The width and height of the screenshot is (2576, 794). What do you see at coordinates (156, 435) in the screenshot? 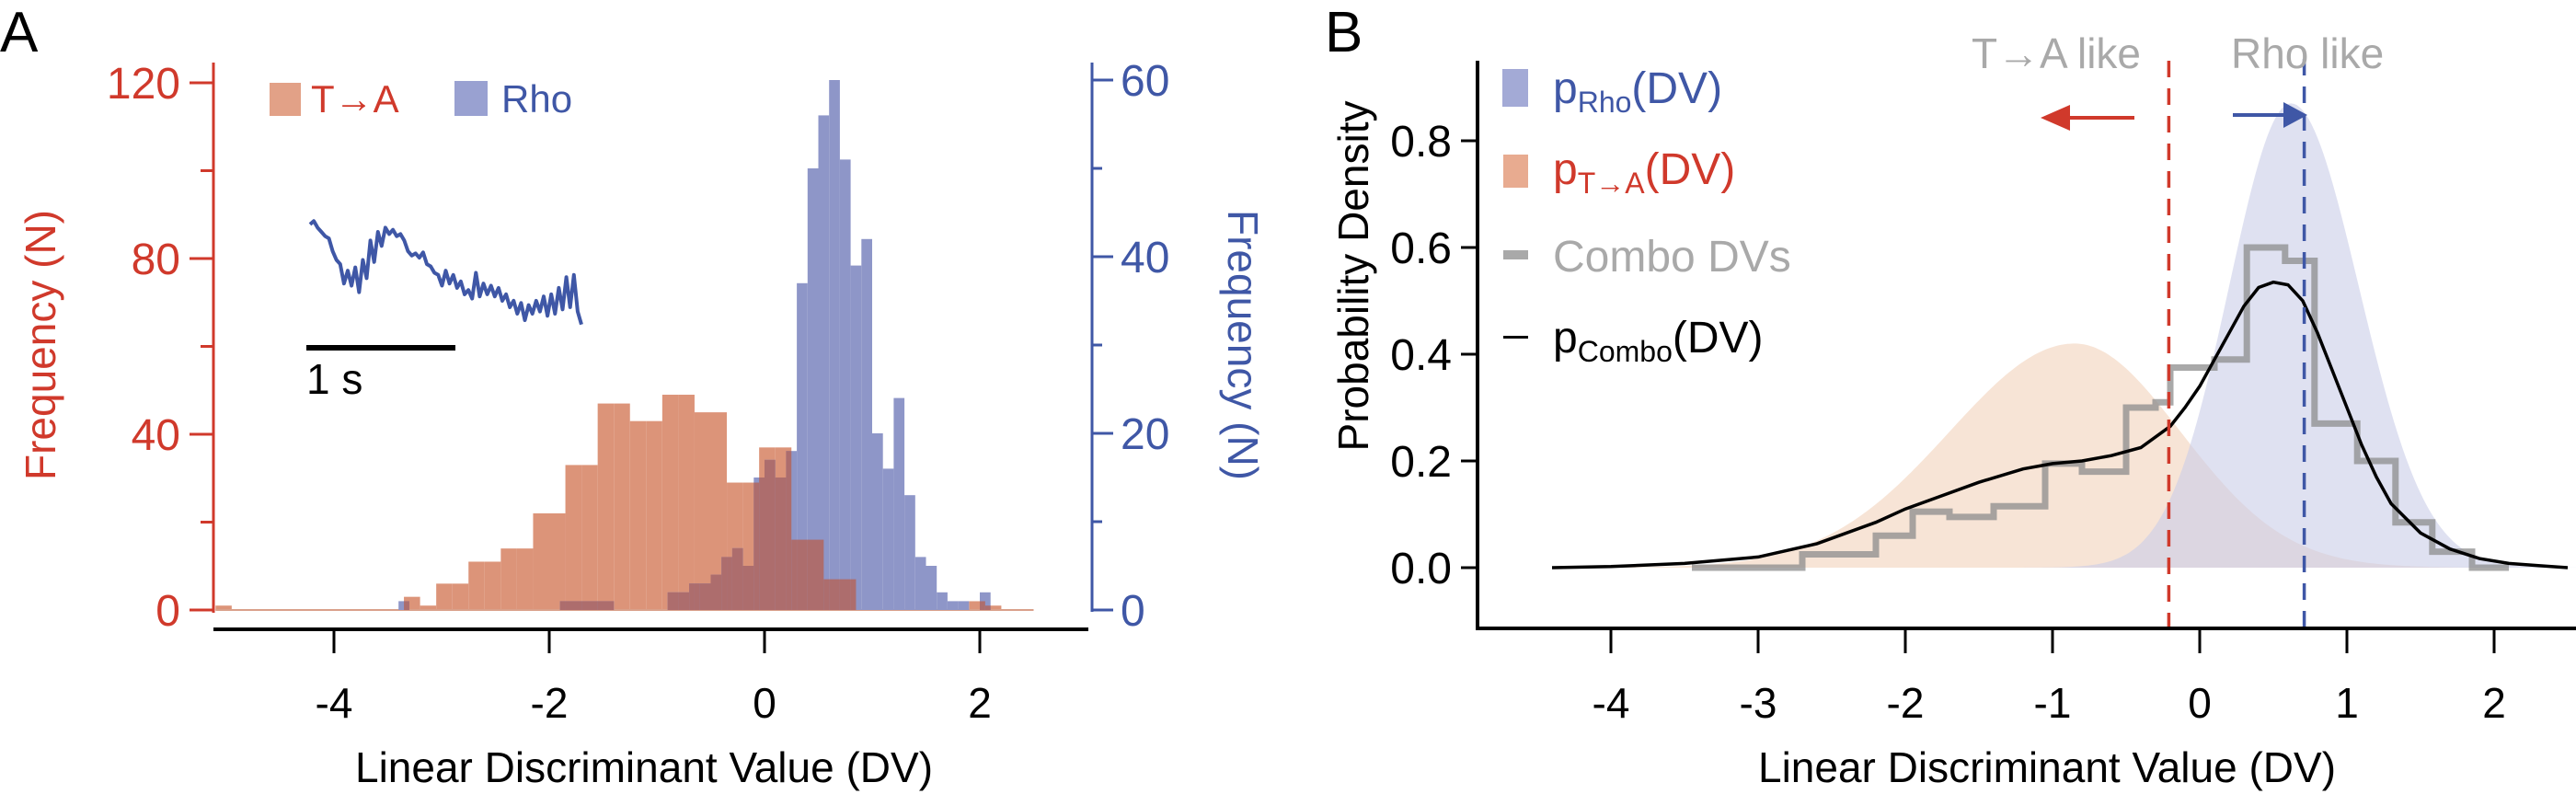
I see `left-axis-tick-label: 40` at bounding box center [156, 435].